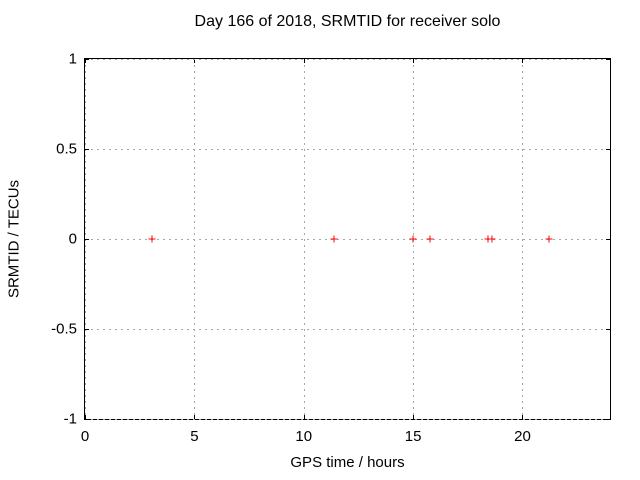 The image size is (640, 480). What do you see at coordinates (14, 239) in the screenshot?
I see `y-axis-label: SRMTID / TECUs` at bounding box center [14, 239].